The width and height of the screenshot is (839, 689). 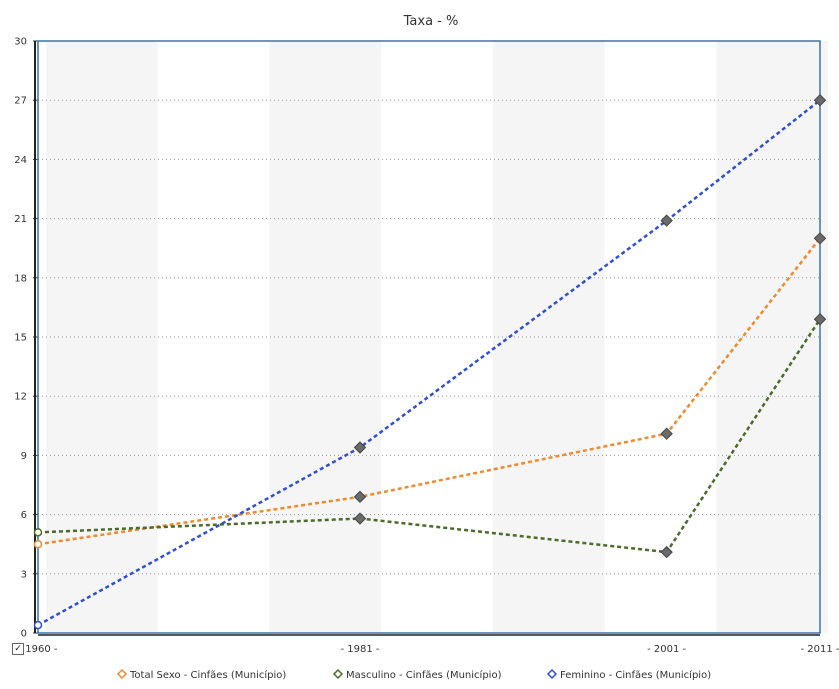 What do you see at coordinates (20, 397) in the screenshot?
I see `y-tick-label: 12` at bounding box center [20, 397].